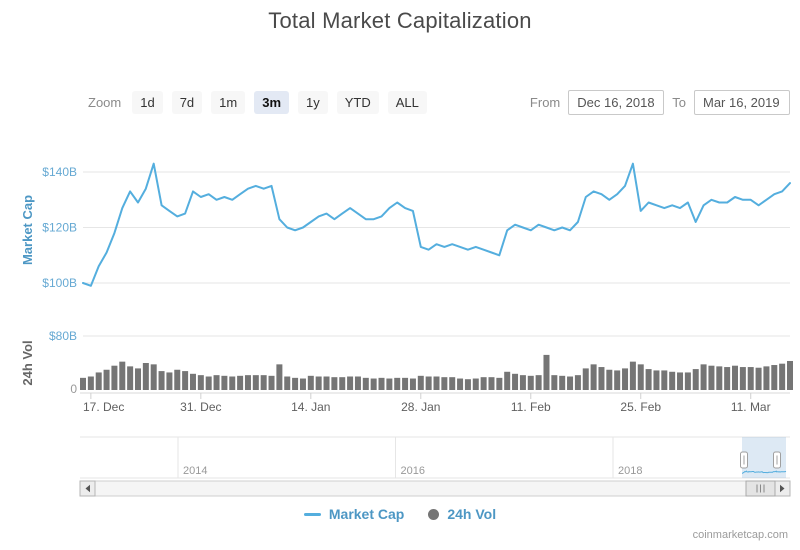  Describe the element at coordinates (147, 102) in the screenshot. I see `zoom-button-1d: 1d` at that location.